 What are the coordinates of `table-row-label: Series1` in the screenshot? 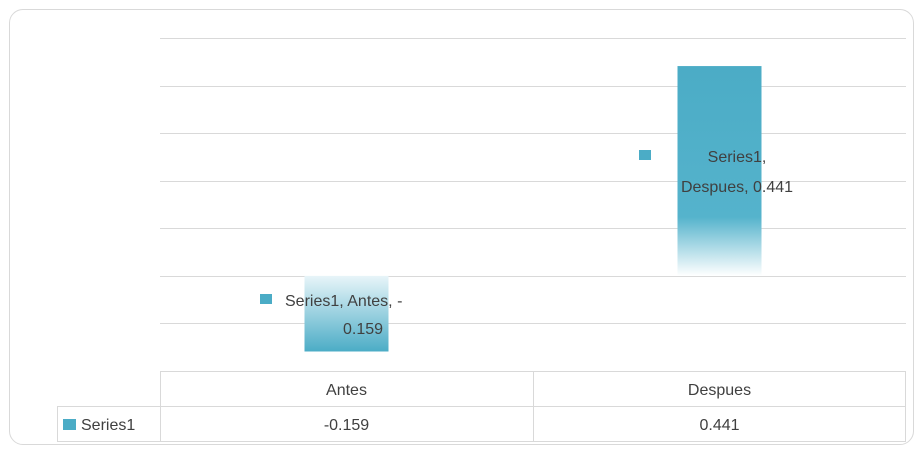 It's located at (108, 425).